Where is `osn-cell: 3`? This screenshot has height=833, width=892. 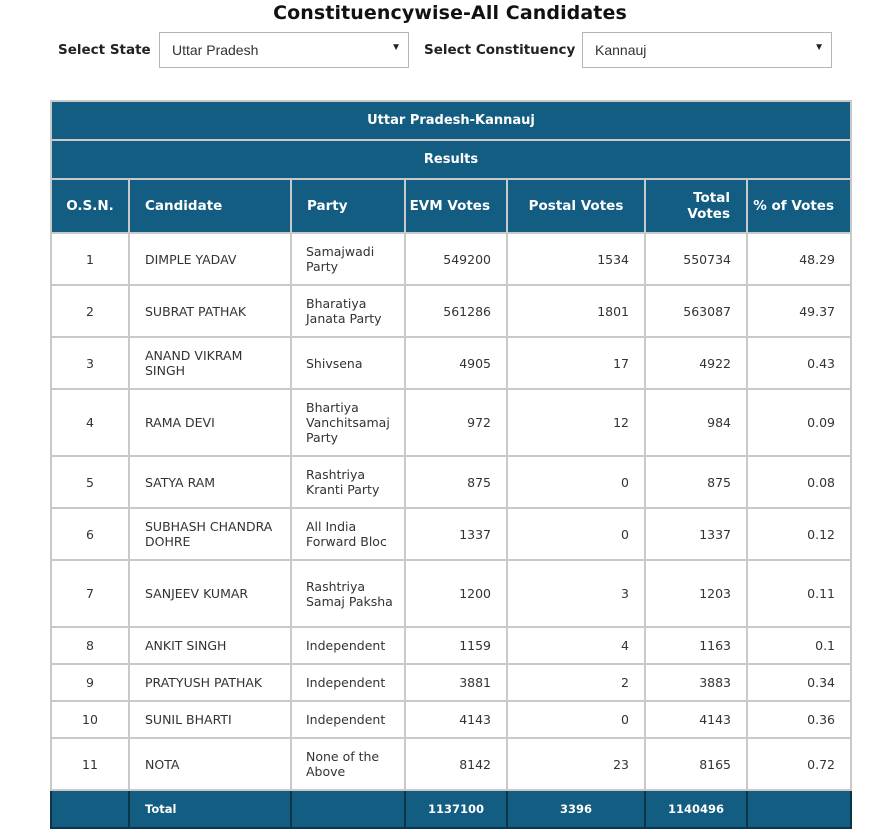 osn-cell: 3 is located at coordinates (90, 363).